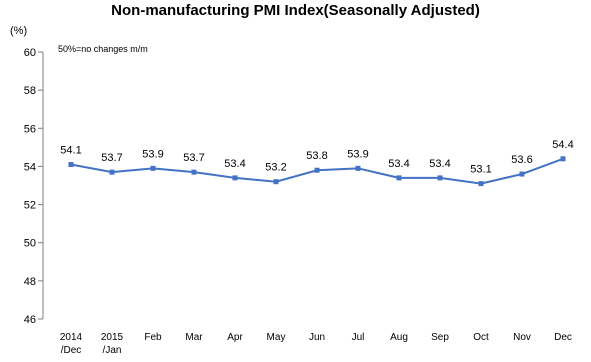 Image resolution: width=591 pixels, height=362 pixels. I want to click on x-tick-label: 2015, so click(112, 337).